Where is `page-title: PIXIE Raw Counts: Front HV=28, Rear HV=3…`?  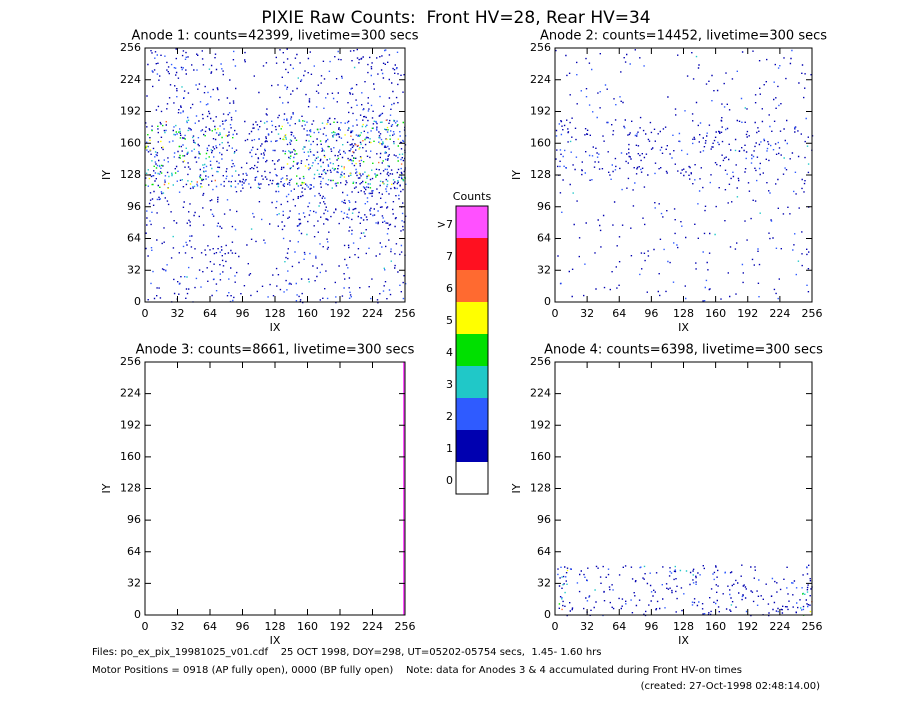 page-title: PIXIE Raw Counts: Front HV=28, Rear HV=3… is located at coordinates (455, 18).